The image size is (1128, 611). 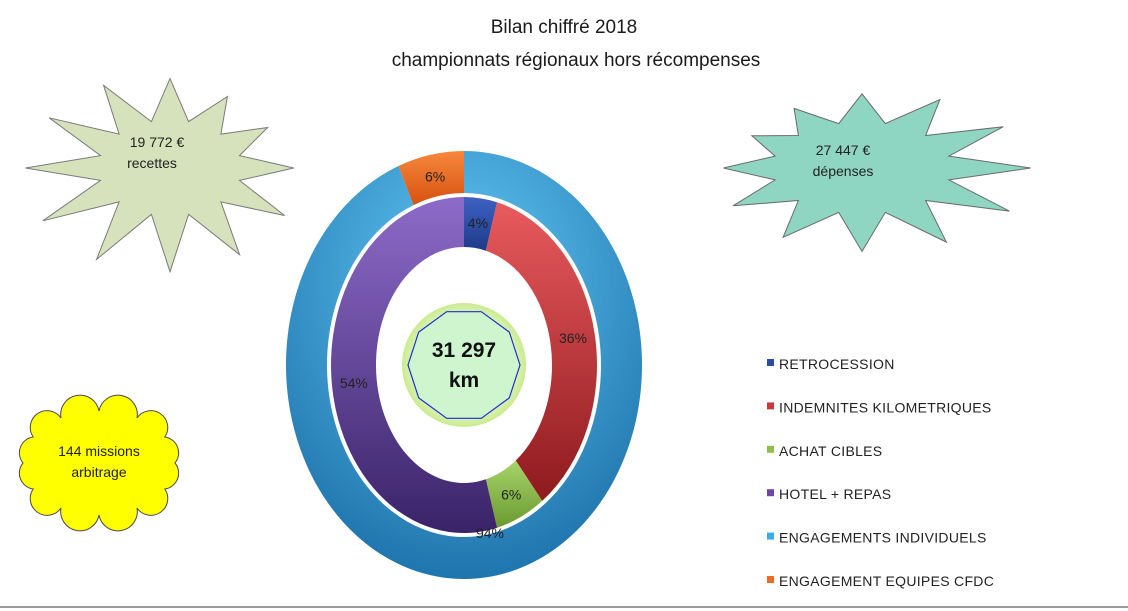 I want to click on depenses-callout: 27 447 € dépenses, so click(x=877, y=172).